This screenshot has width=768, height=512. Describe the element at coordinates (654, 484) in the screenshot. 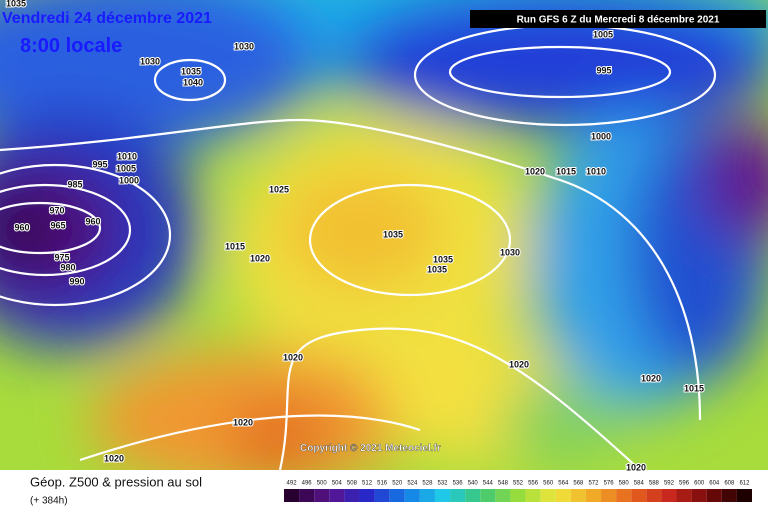

I see `scale-label: 588` at that location.